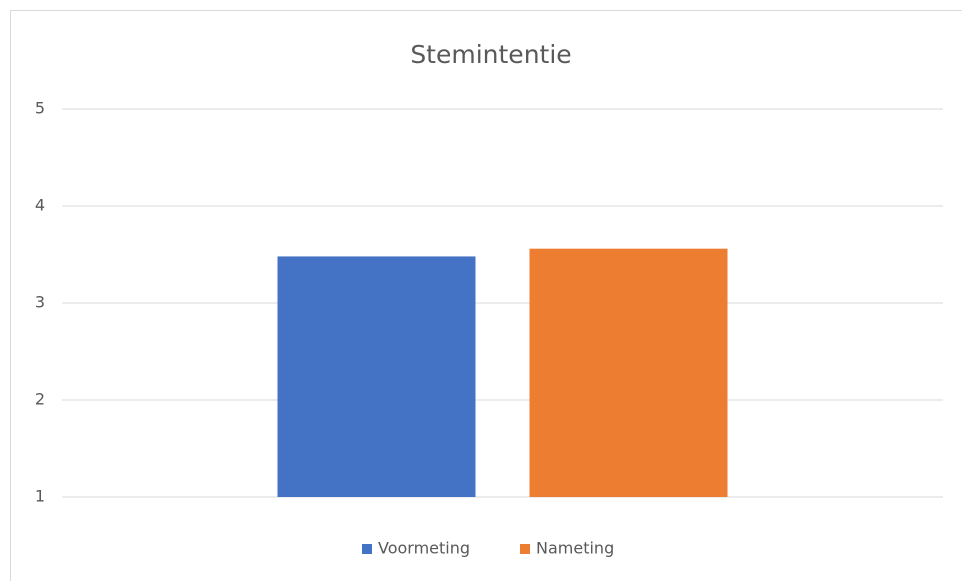 The image size is (962, 581). What do you see at coordinates (490, 54) in the screenshot?
I see `chart-title: Stemintentie` at bounding box center [490, 54].